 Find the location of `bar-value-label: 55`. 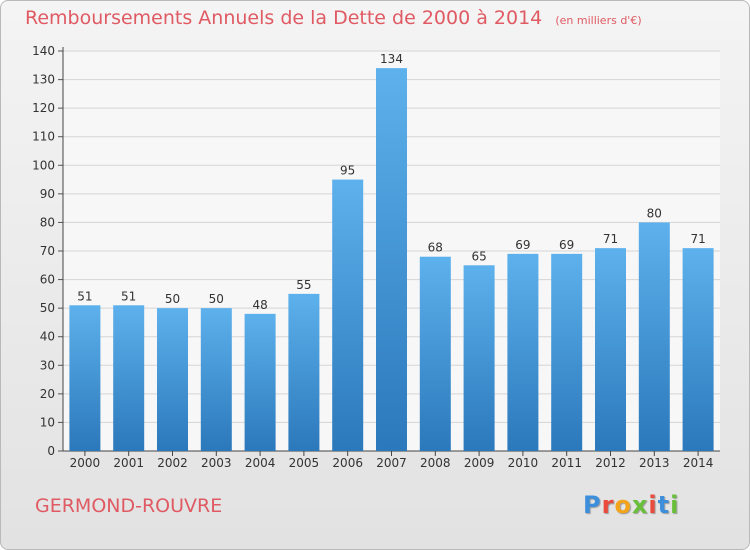

bar-value-label: 55 is located at coordinates (303, 285).